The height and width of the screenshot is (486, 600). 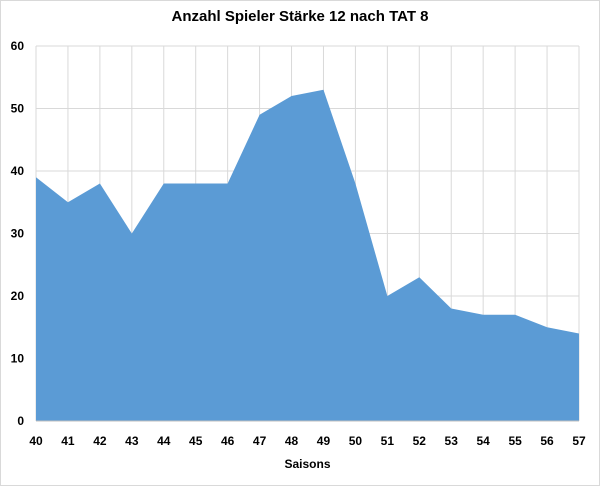 I want to click on x-tick-label: 50, so click(x=356, y=441).